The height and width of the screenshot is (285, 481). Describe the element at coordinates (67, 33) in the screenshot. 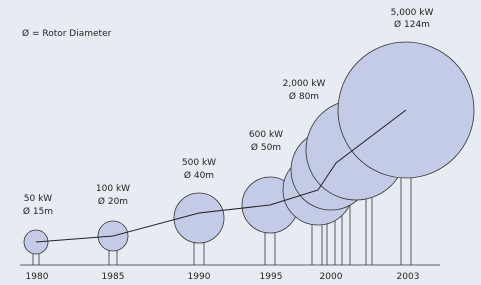

I see `legend: Ø = Rotor Diameter` at that location.